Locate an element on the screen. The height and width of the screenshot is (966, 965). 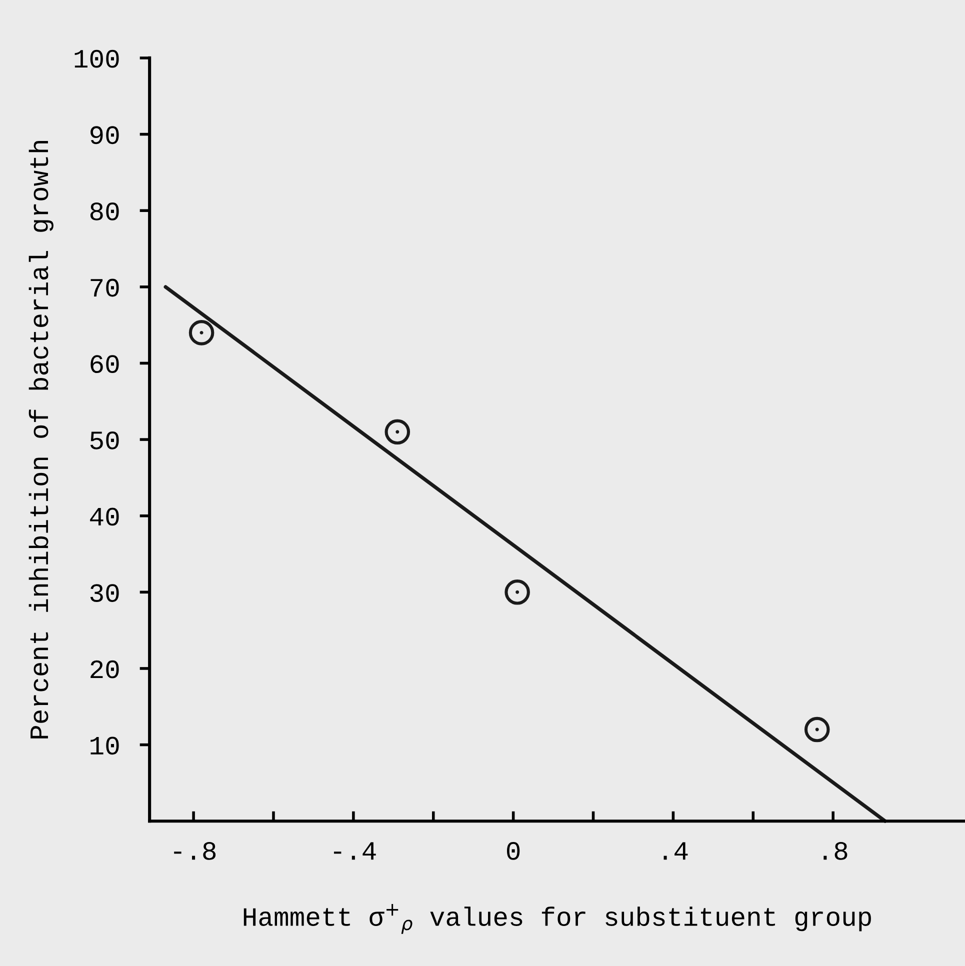
x-tick-label: -.4 is located at coordinates (355, 851).